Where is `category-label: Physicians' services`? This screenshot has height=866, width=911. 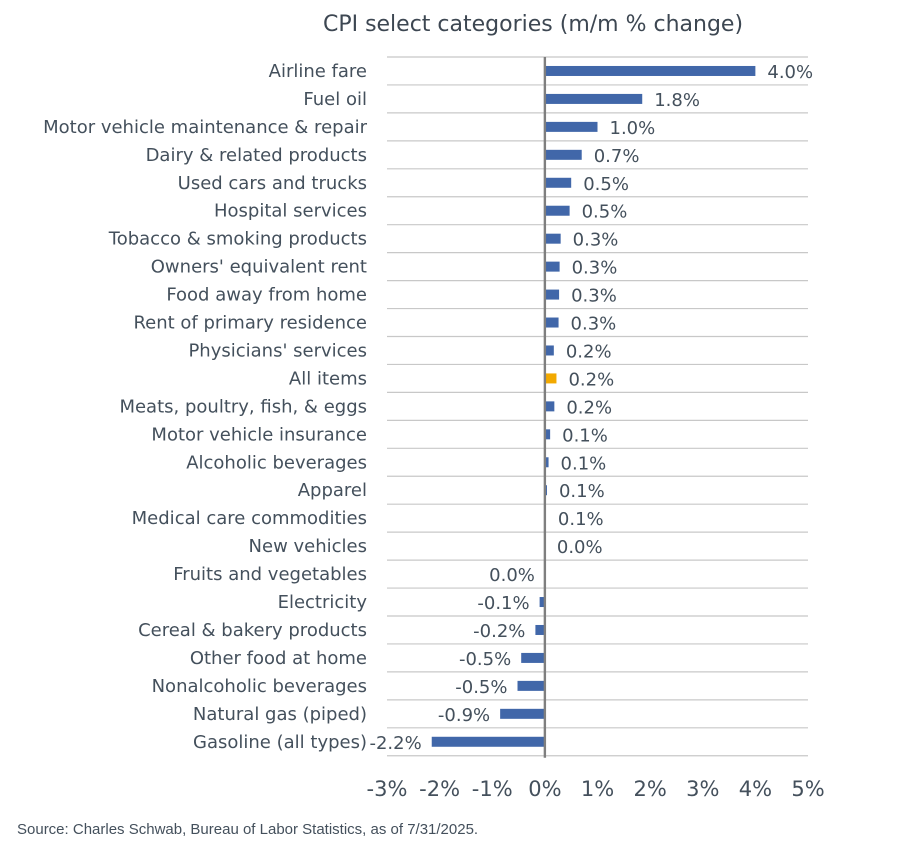
category-label: Physicians' services is located at coordinates (277, 350).